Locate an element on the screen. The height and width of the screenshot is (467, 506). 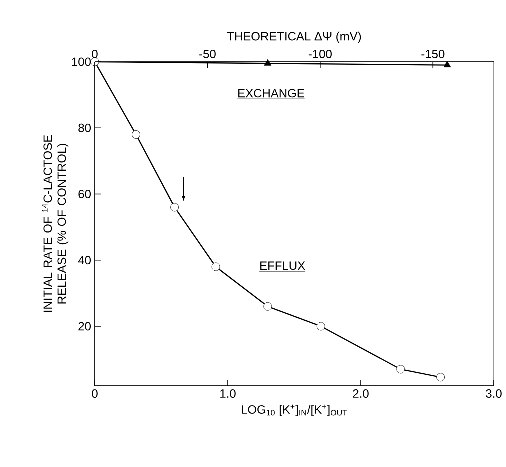
x2-tick-label: -100 is located at coordinates (320, 54).